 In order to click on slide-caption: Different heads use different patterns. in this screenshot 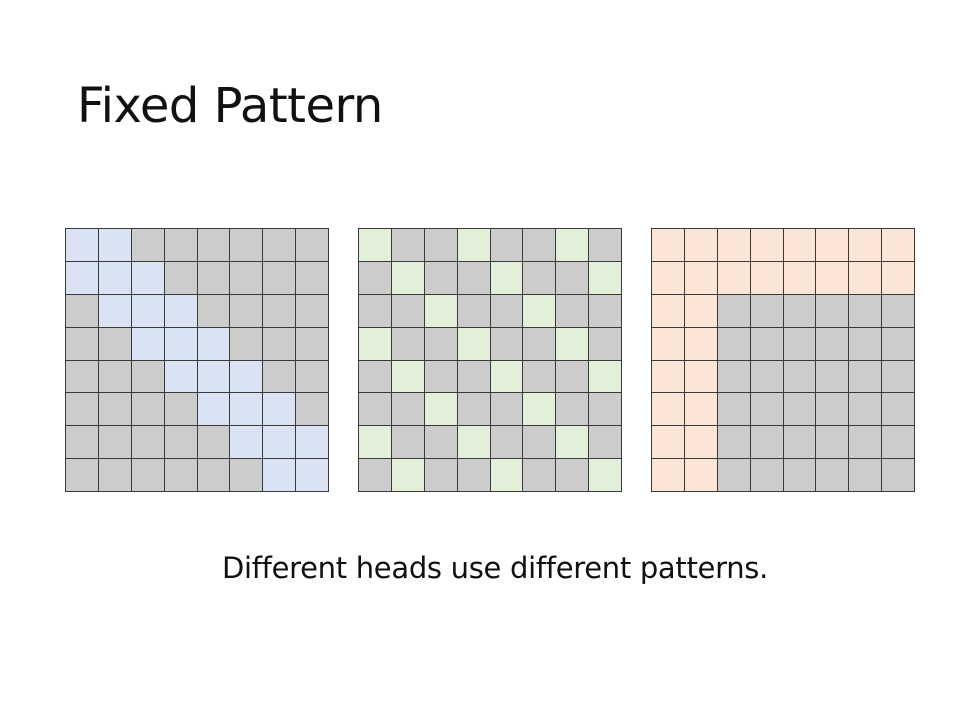, I will do `click(495, 568)`.